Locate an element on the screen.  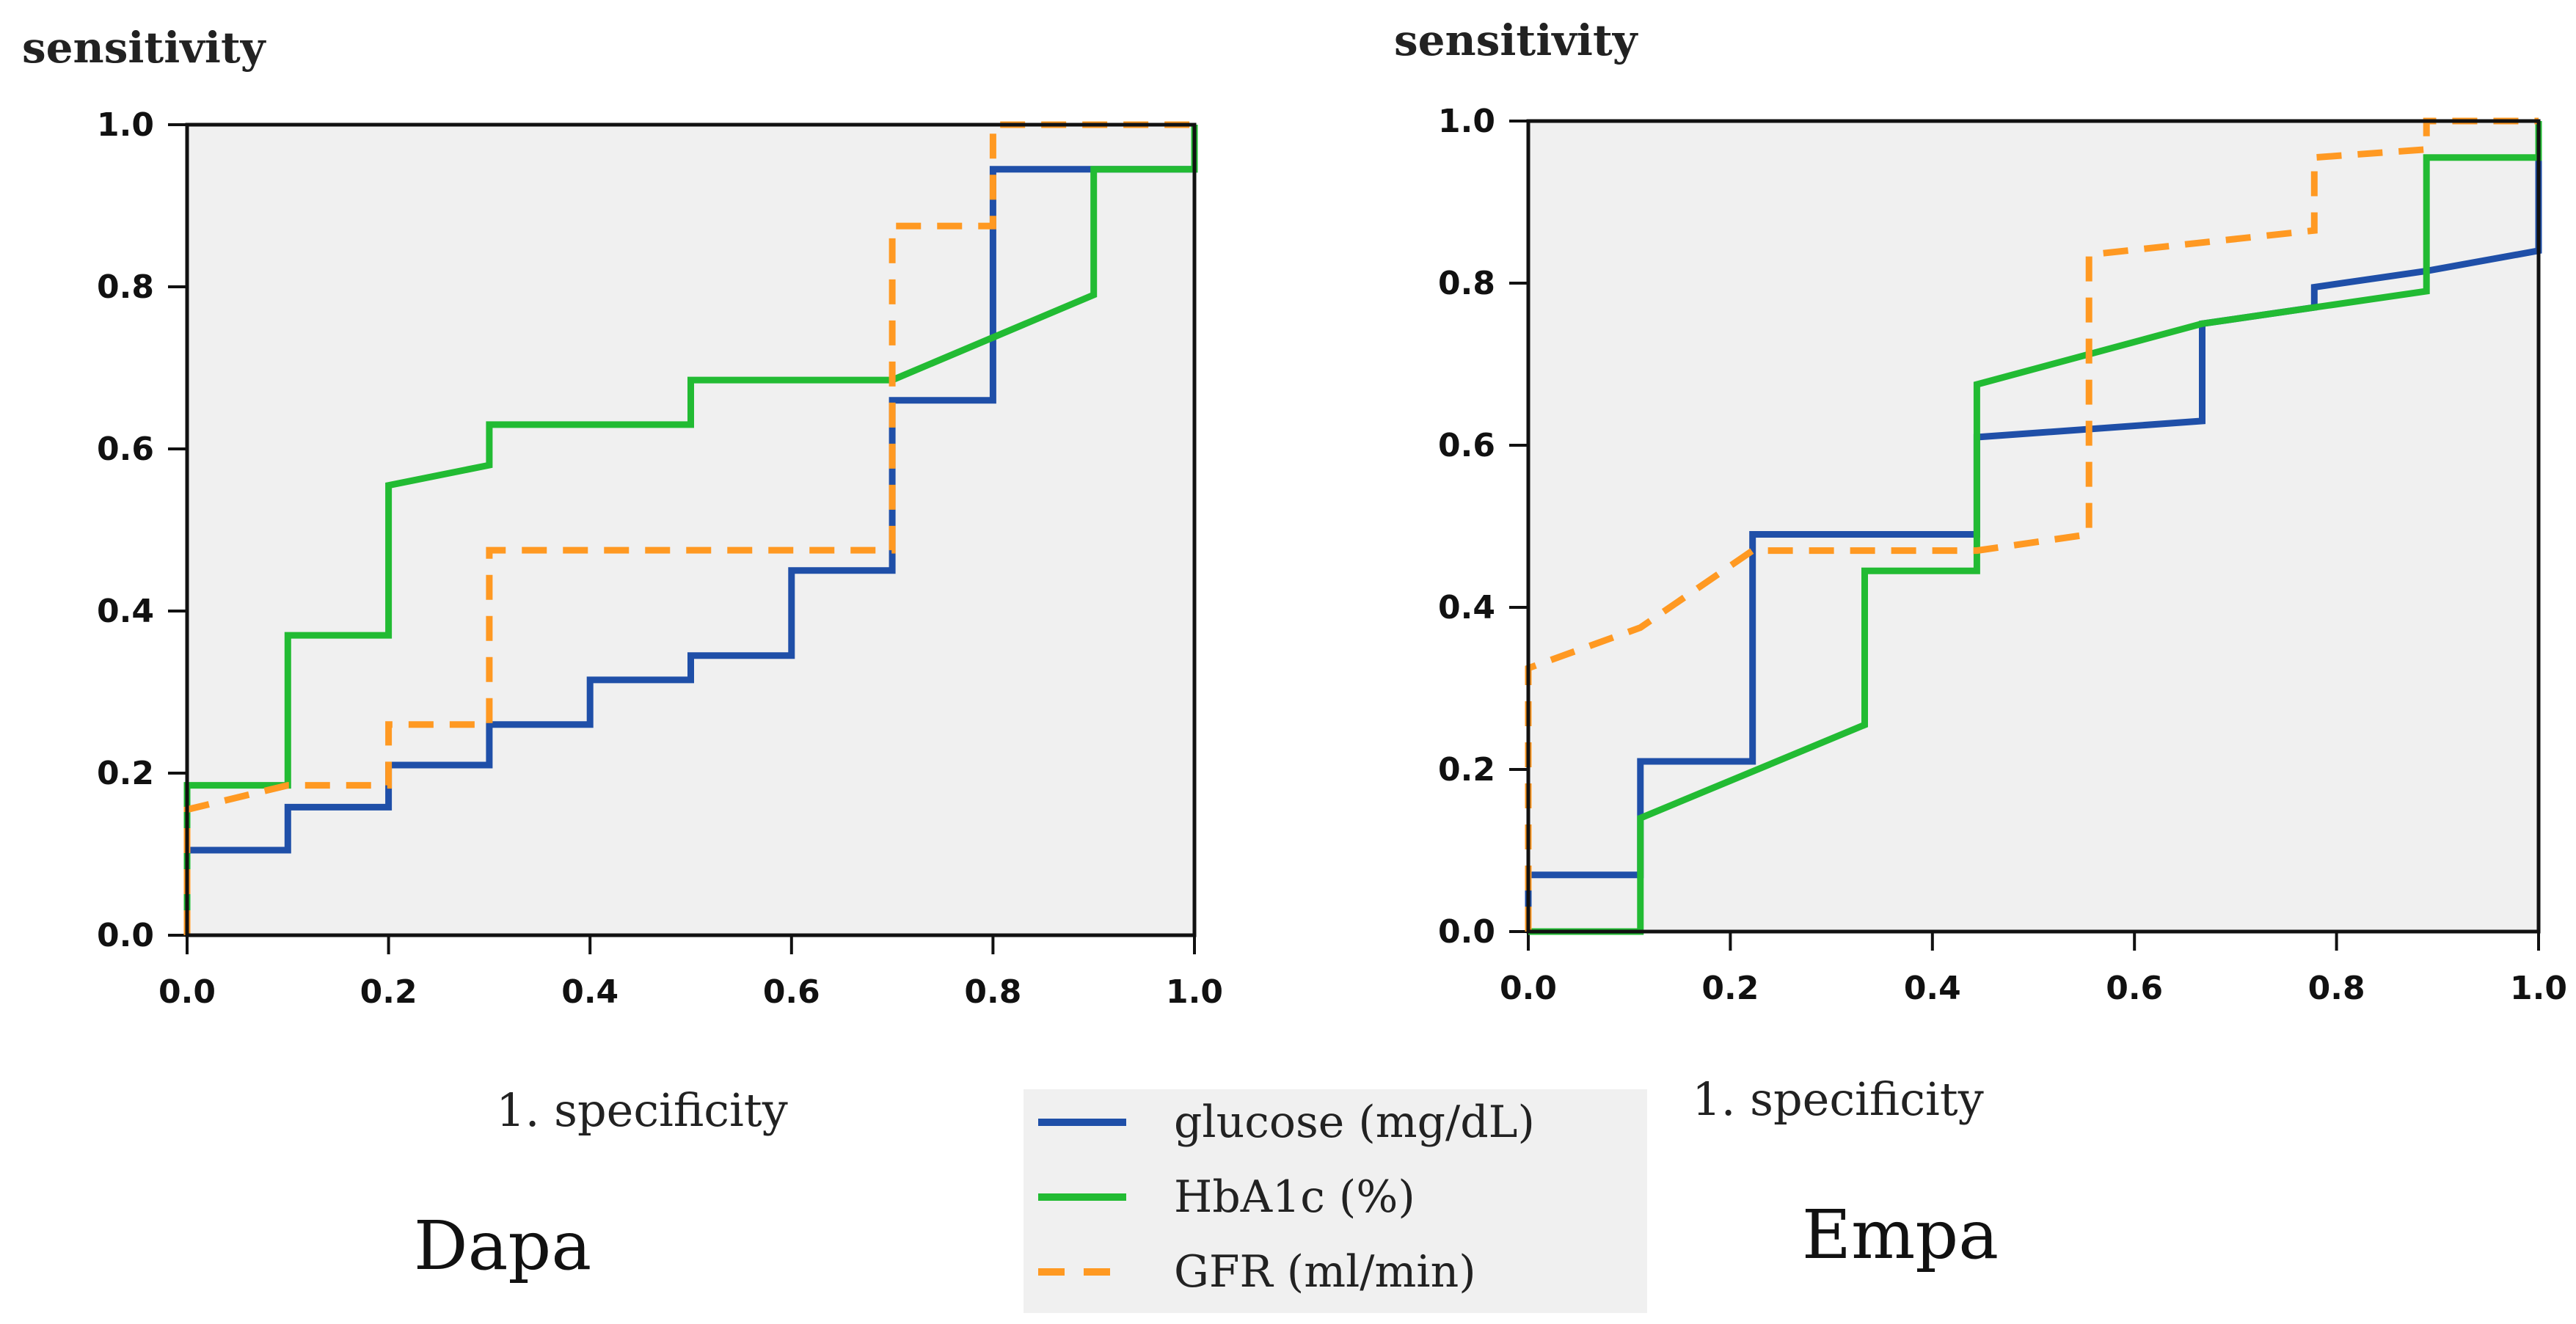
panel-title: Empa is located at coordinates (1900, 1235).